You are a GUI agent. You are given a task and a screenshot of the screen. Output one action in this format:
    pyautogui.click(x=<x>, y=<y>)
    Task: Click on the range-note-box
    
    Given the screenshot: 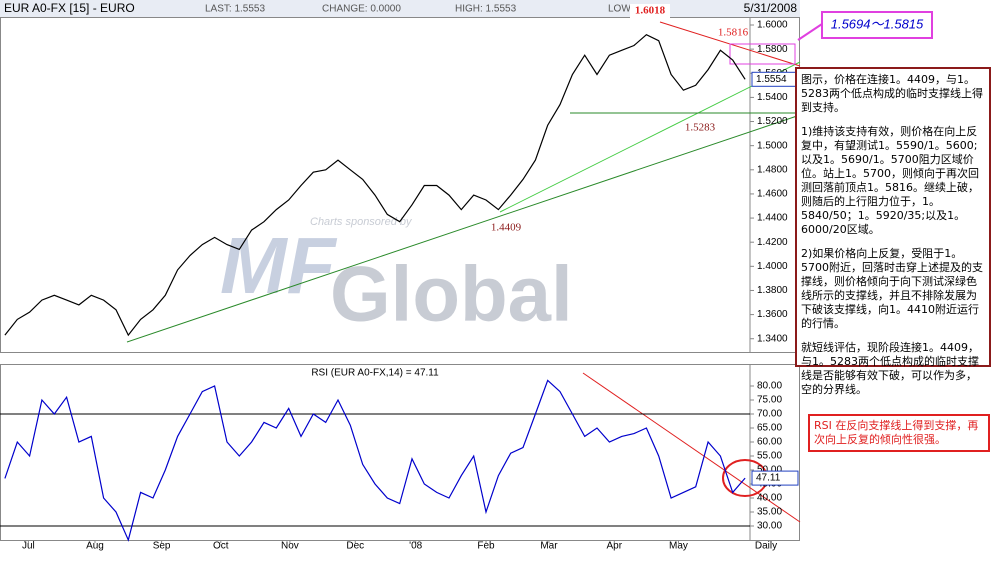 What is the action you would take?
    pyautogui.click(x=877, y=25)
    